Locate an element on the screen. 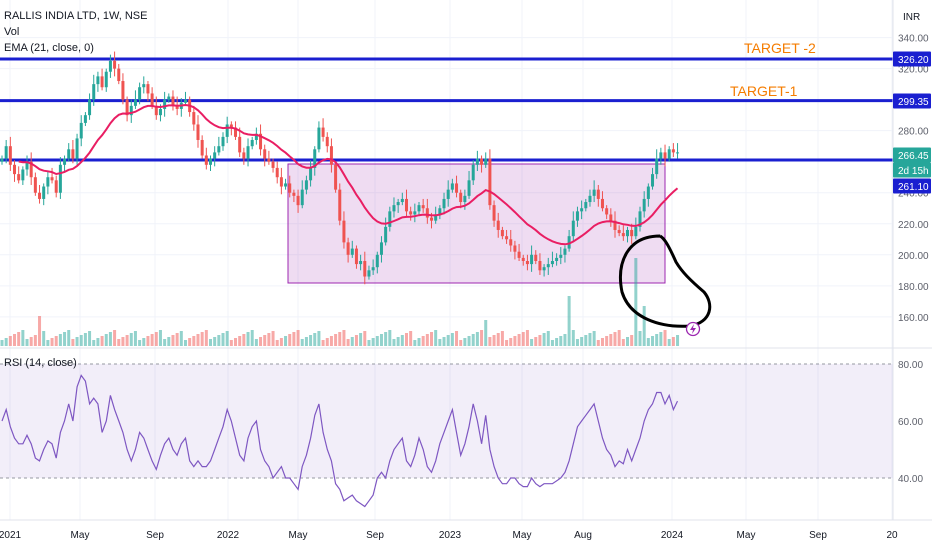 Image resolution: width=932 pixels, height=550 pixels. rsi-tick-label: 40.00 is located at coordinates (910, 479).